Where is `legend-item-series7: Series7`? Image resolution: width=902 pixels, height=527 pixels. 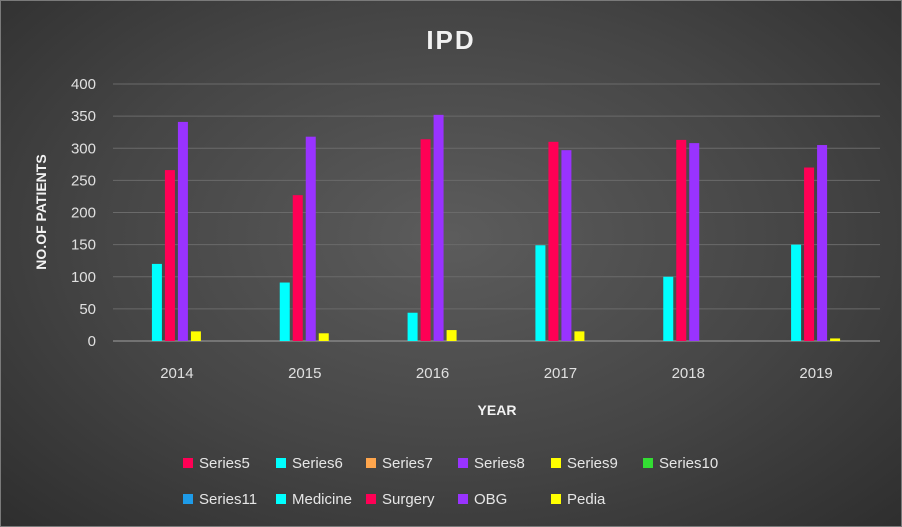
legend-item-series7: Series7 is located at coordinates (399, 463).